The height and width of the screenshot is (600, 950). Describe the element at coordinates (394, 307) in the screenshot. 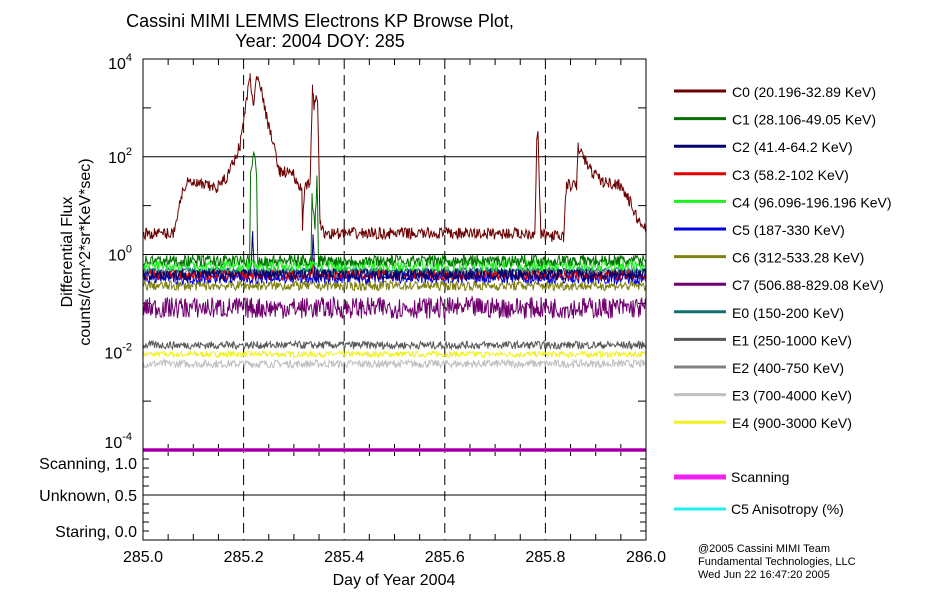

I see `series-line-c7` at that location.